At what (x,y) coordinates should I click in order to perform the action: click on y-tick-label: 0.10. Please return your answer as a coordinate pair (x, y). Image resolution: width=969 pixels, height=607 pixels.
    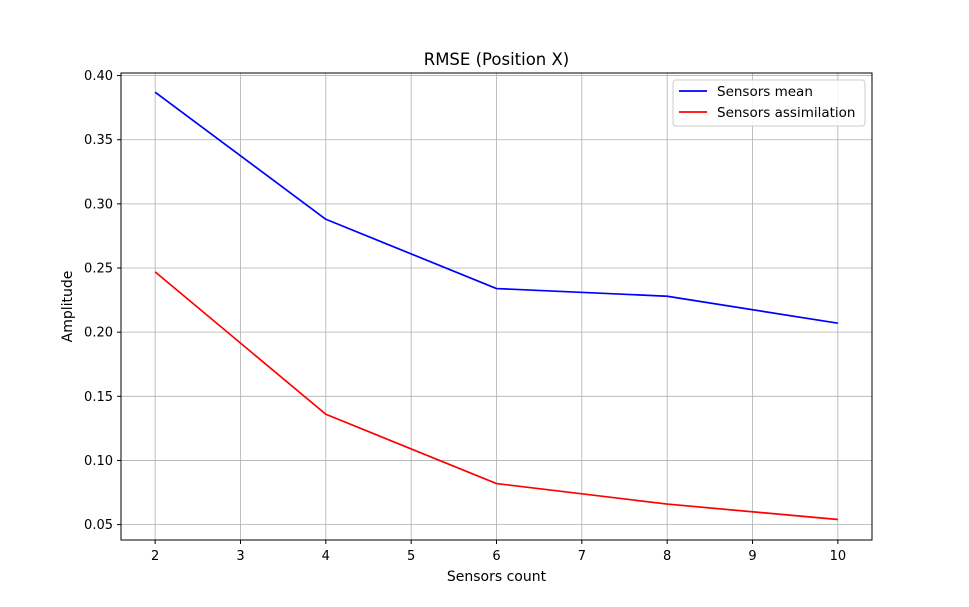
    Looking at the image, I should click on (98, 461).